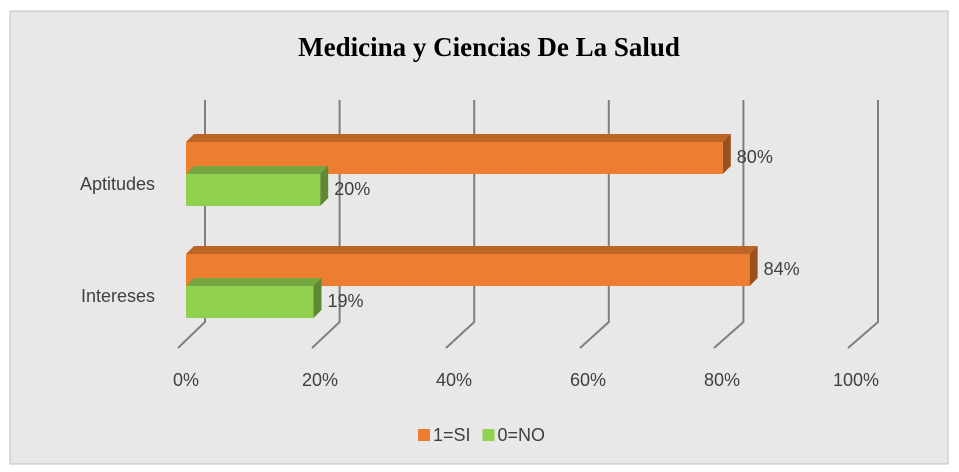  I want to click on chart-title: Medicina y Ciencias De La Salud, so click(489, 47).